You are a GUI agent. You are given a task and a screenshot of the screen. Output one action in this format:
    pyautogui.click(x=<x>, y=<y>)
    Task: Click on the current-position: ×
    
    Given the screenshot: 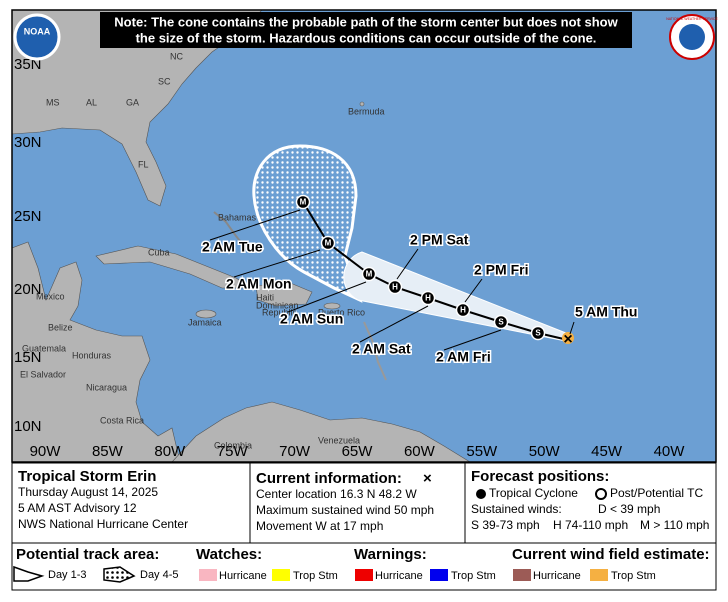 What is the action you would take?
    pyautogui.click(x=567, y=339)
    